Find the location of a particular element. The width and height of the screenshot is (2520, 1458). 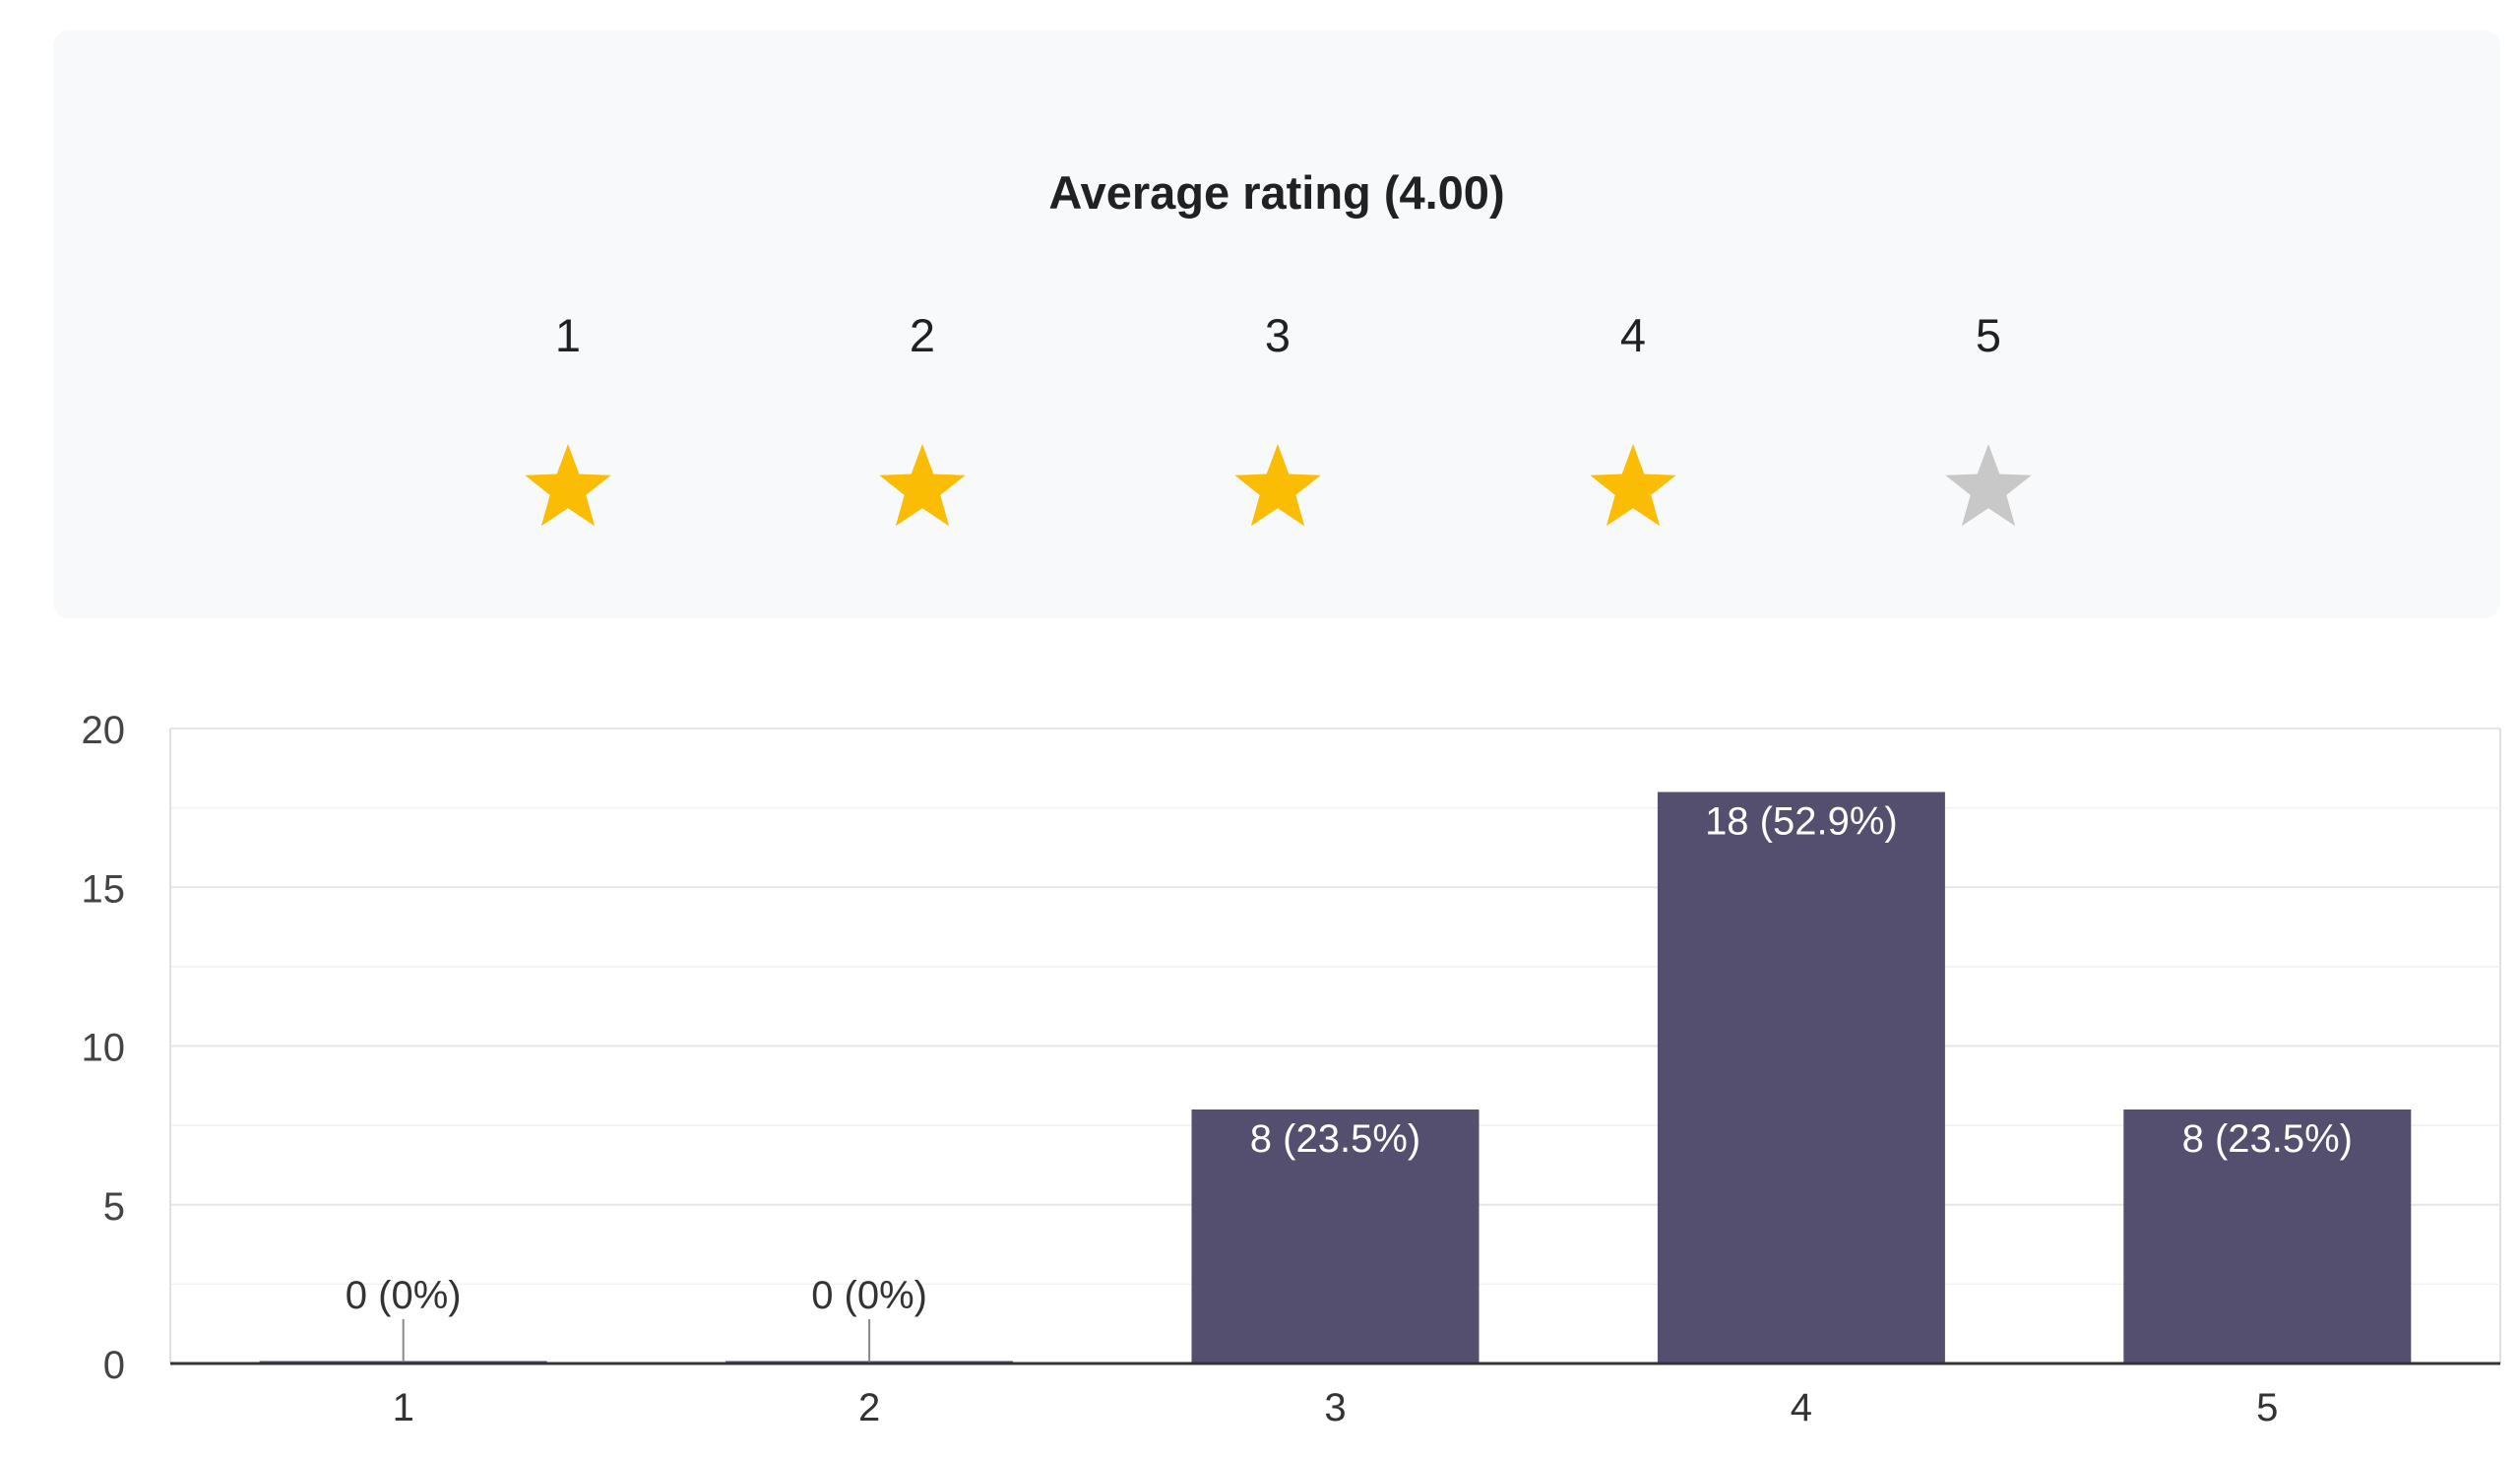

x-tick-label: 5 is located at coordinates (2267, 1407).